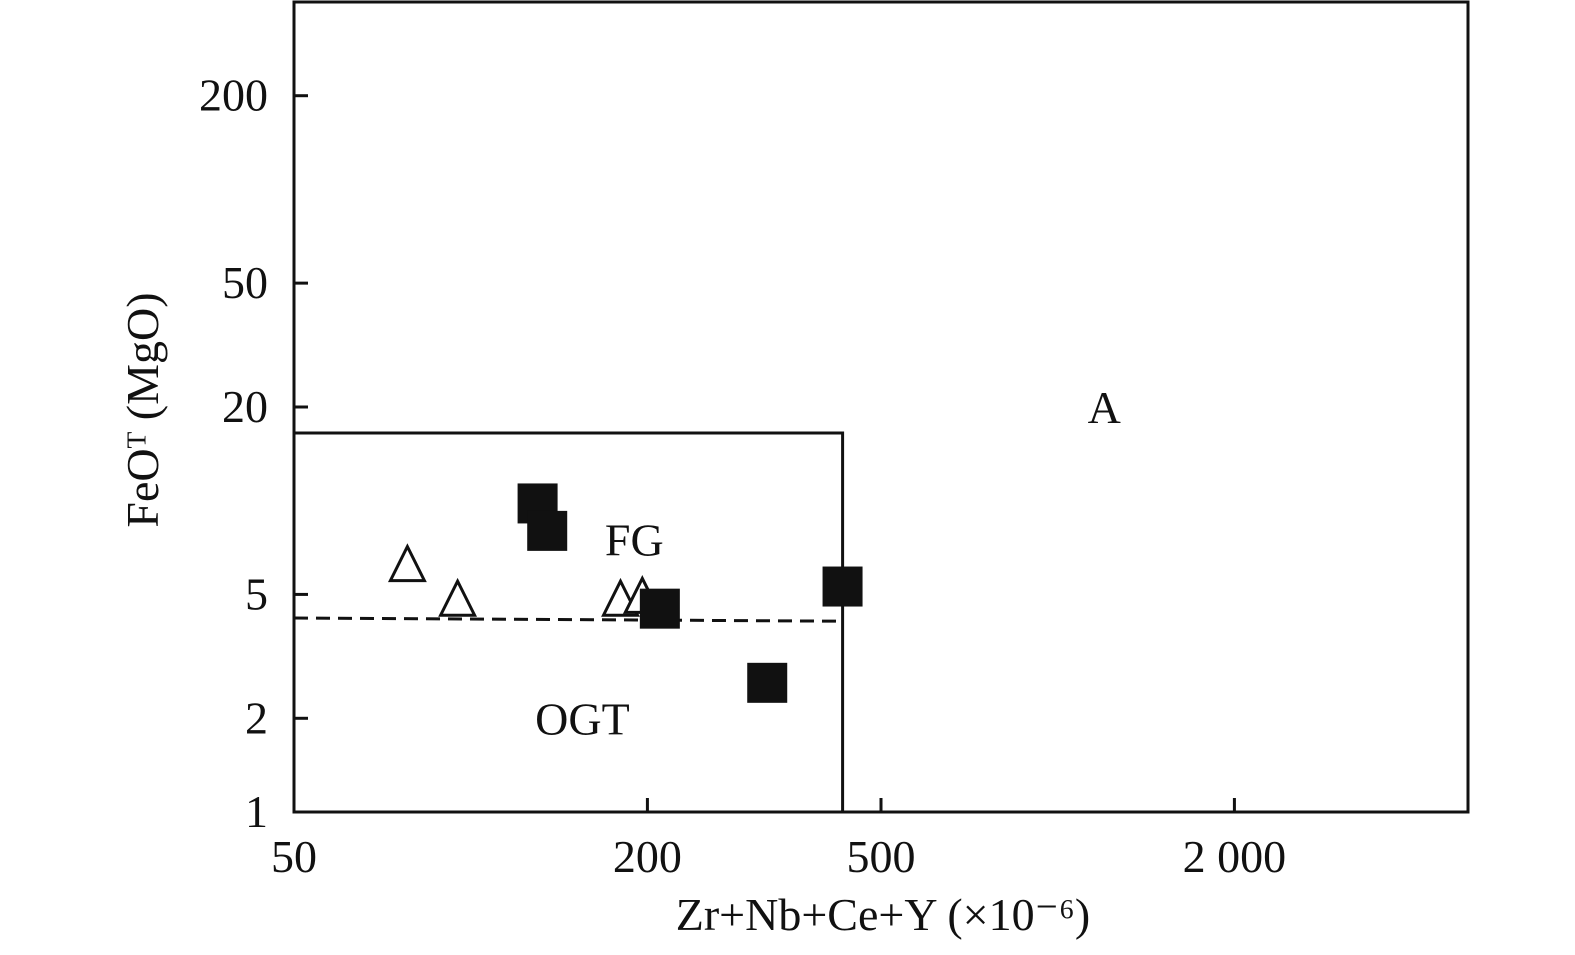 The width and height of the screenshot is (1575, 955). What do you see at coordinates (256, 593) in the screenshot?
I see `y-tick-label: 5` at bounding box center [256, 593].